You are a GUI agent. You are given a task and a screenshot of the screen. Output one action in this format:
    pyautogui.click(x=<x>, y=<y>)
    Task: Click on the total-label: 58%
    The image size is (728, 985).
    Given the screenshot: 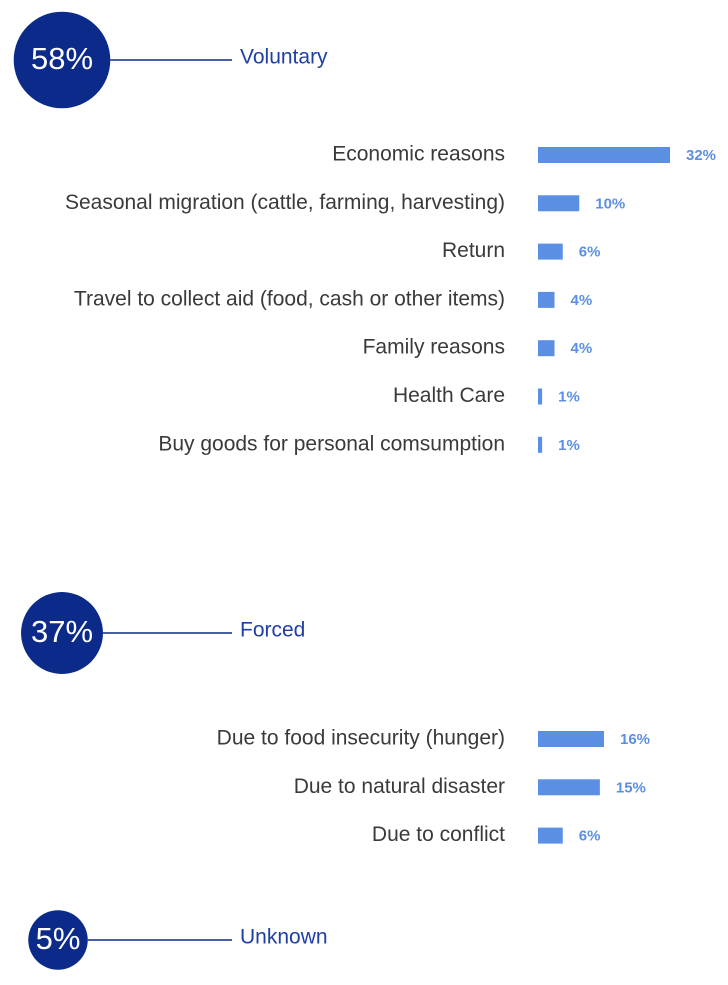 What is the action you would take?
    pyautogui.click(x=62, y=58)
    